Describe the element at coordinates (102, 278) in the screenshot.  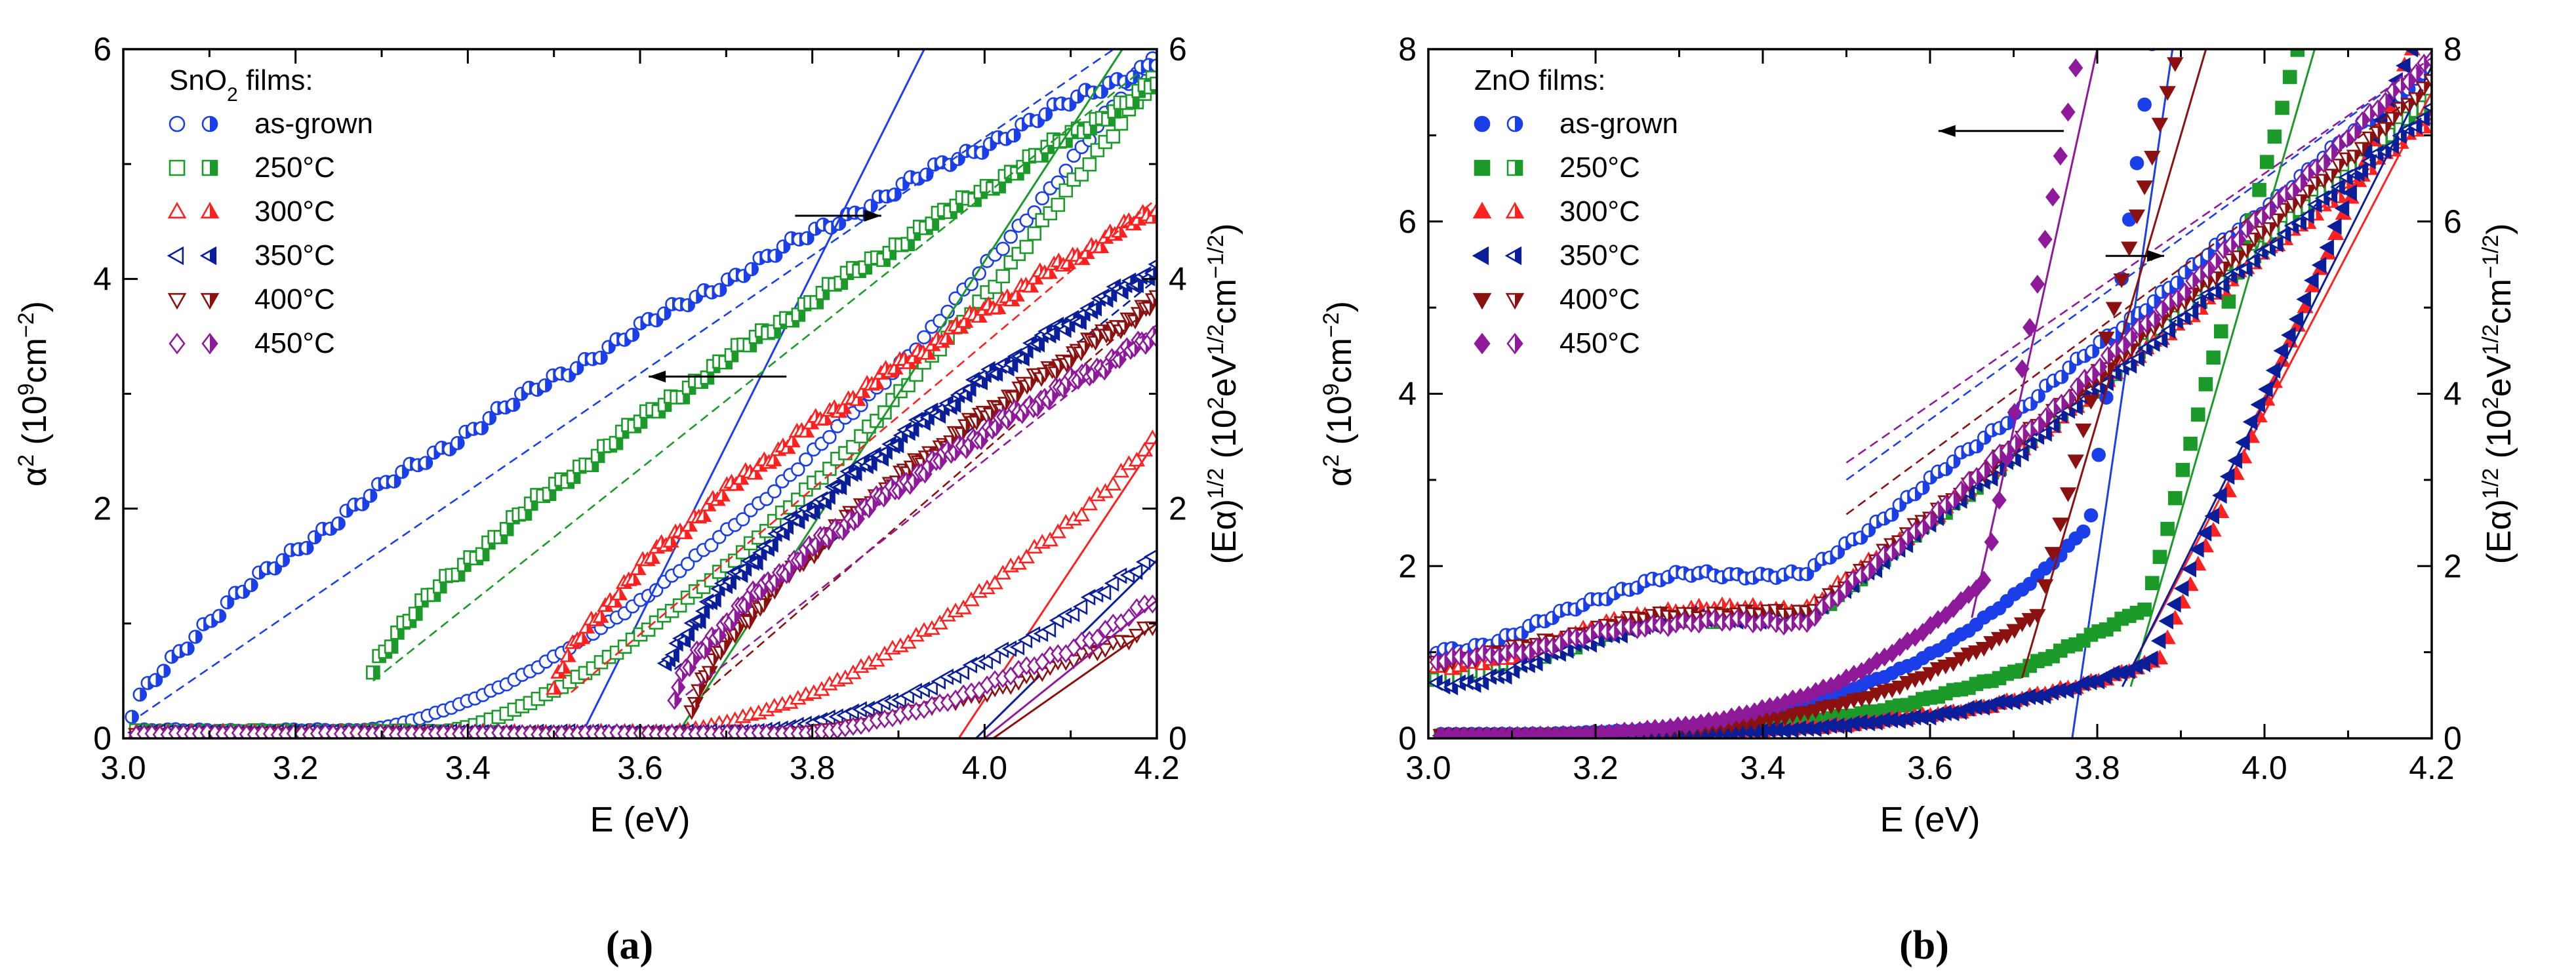
I see `y-tick-label-left: 4` at that location.